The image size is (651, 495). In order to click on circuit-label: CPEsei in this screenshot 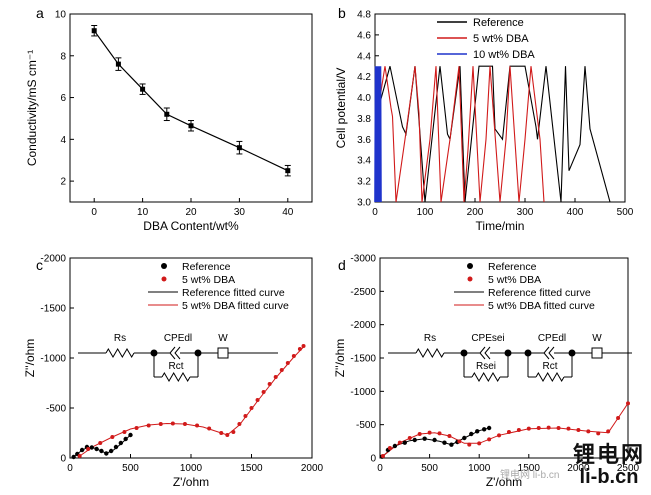, I will do `click(487, 338)`.